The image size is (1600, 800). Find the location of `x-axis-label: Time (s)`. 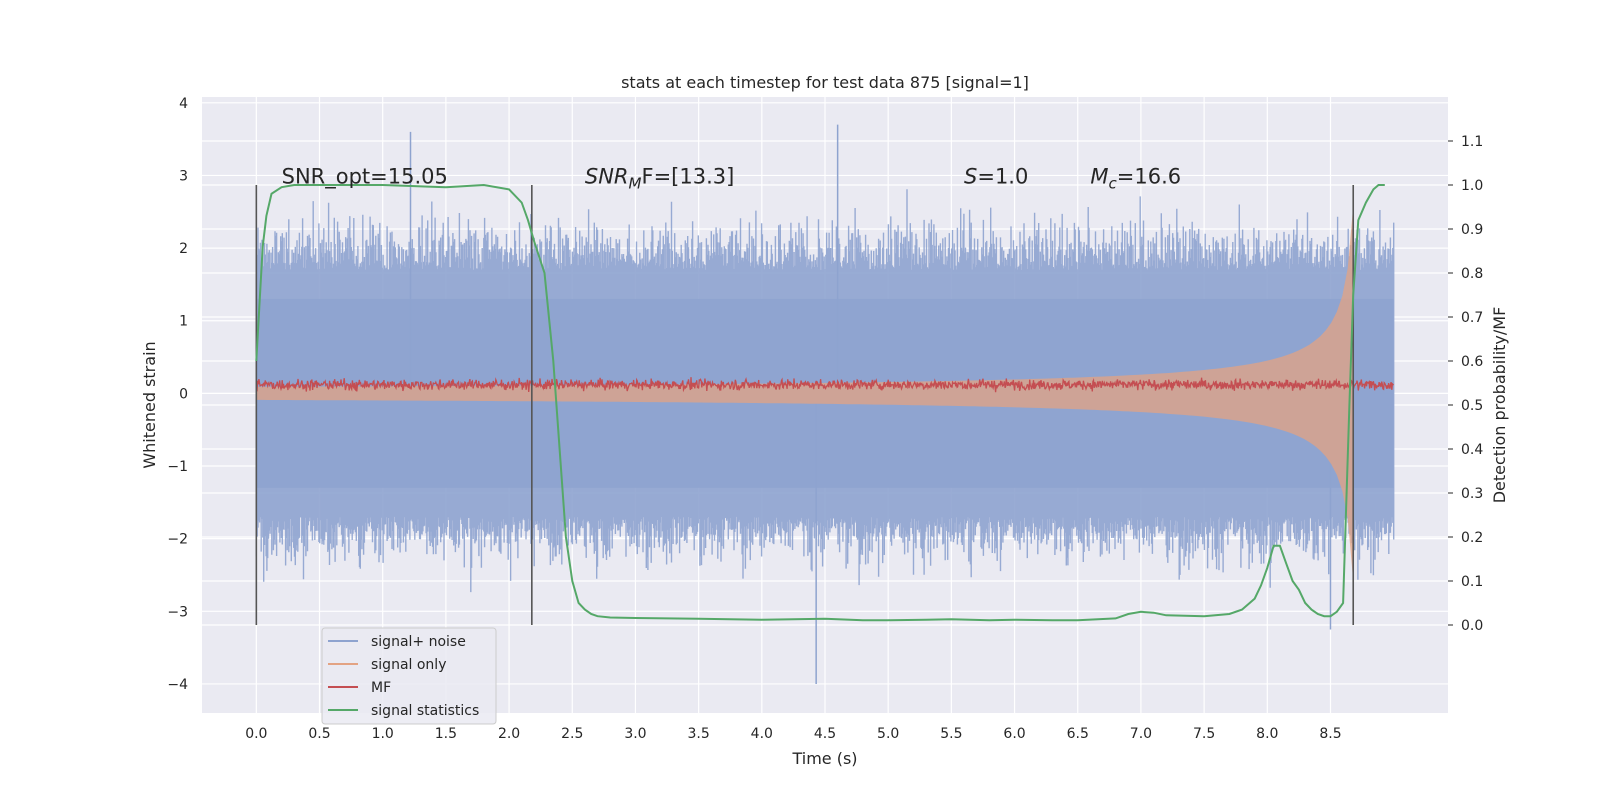

x-axis-label: Time (s) is located at coordinates (824, 758).